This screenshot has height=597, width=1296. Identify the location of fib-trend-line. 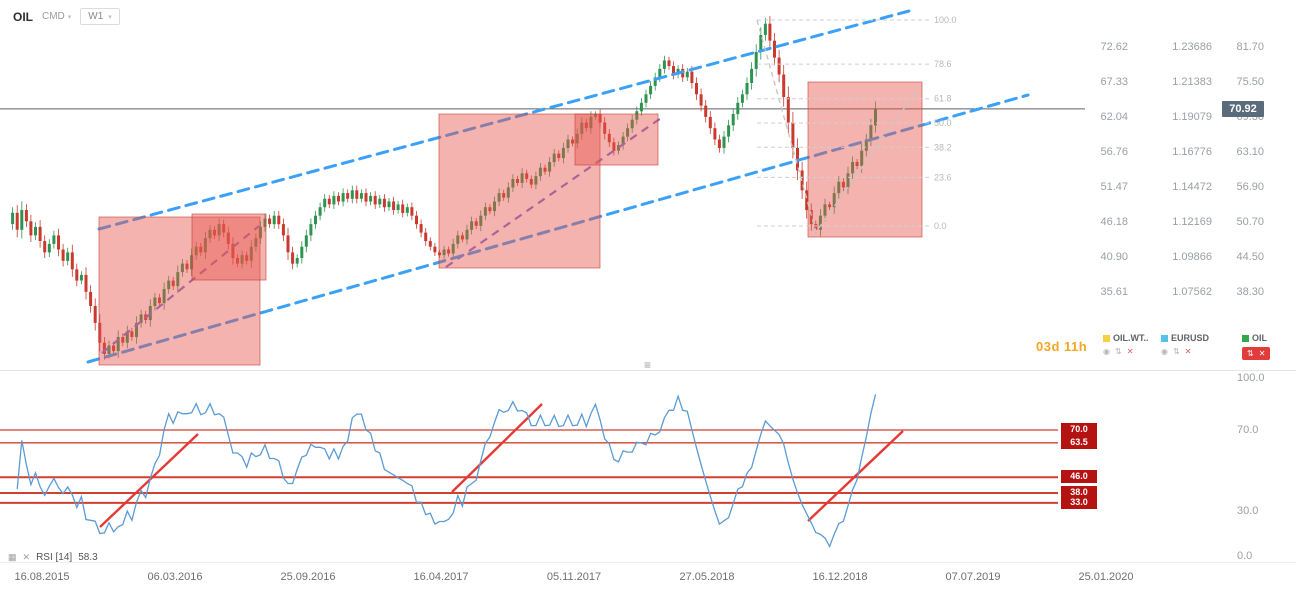
(838, 126).